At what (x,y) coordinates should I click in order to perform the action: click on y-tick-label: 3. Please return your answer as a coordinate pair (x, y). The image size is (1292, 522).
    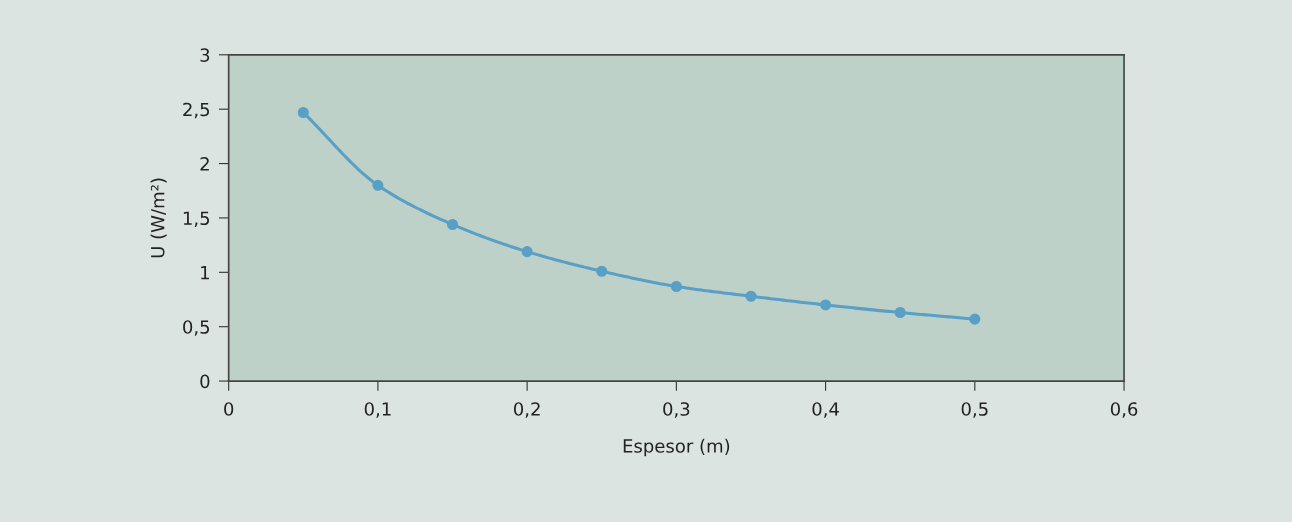
    Looking at the image, I should click on (205, 55).